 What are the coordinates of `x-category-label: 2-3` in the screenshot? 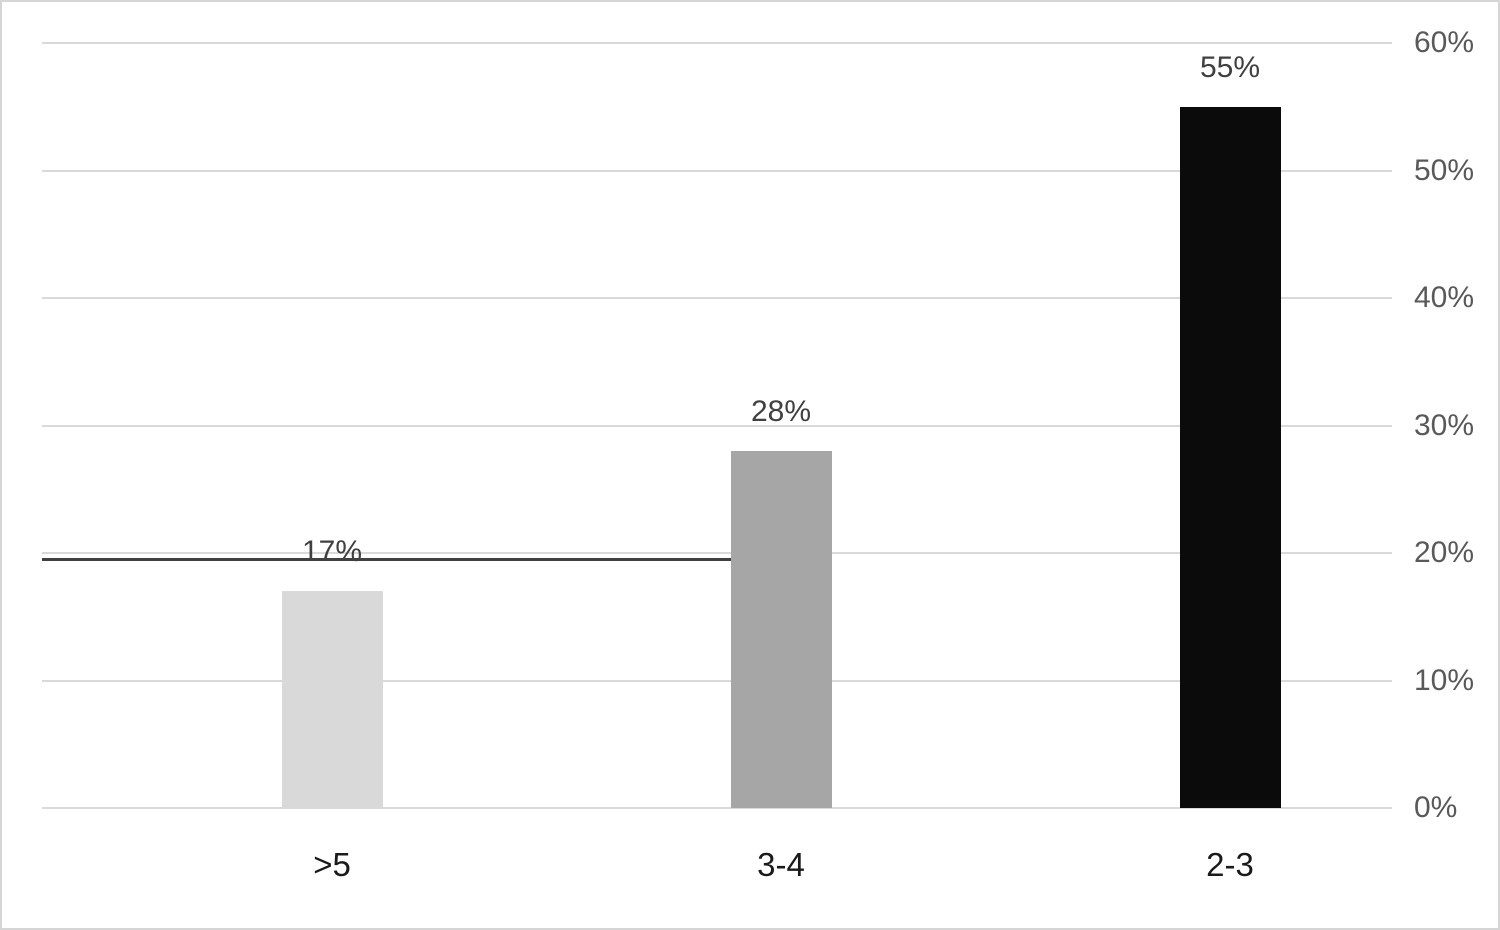 It's located at (1230, 864).